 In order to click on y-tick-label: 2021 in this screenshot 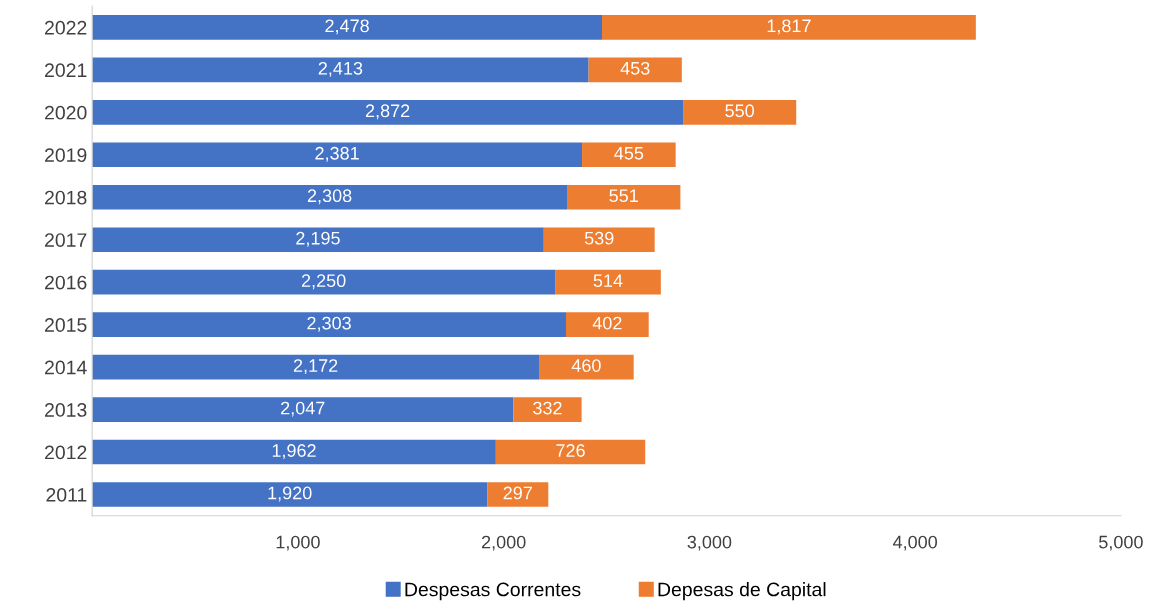, I will do `click(66, 70)`.